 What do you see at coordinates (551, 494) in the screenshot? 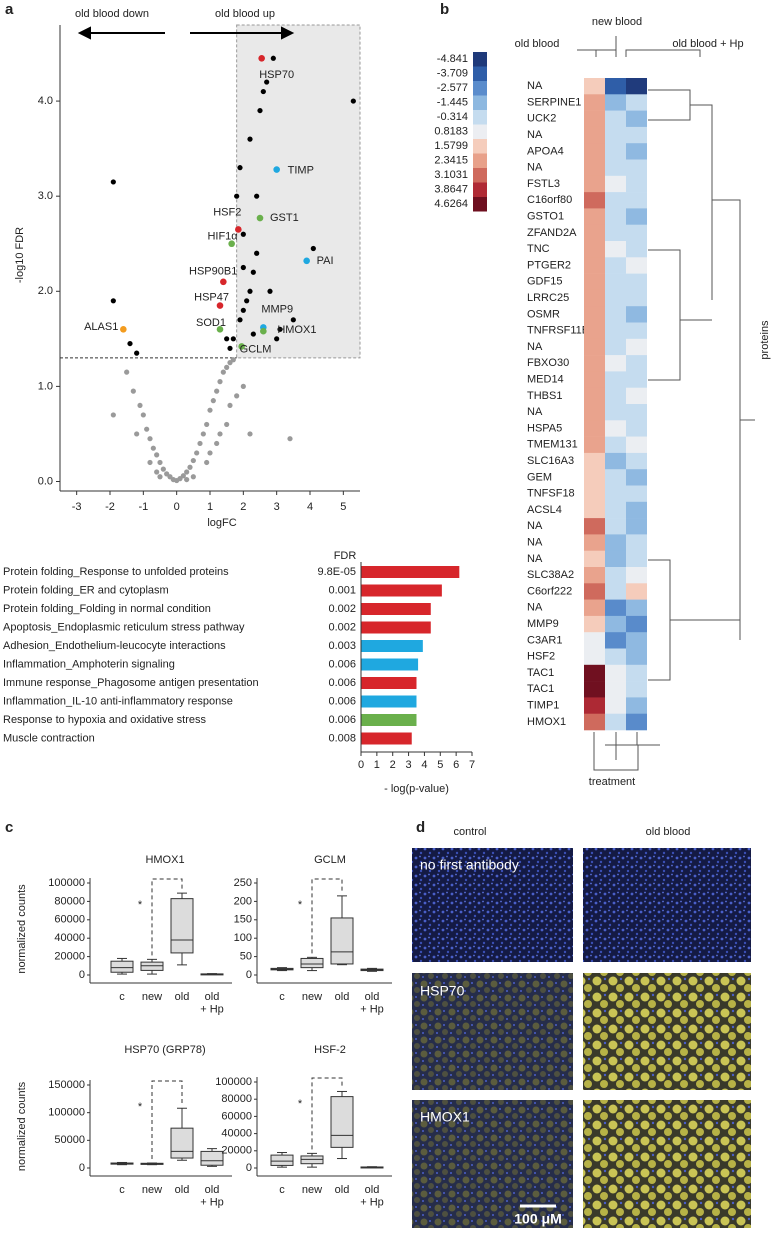
I see `row-label: TNFSF18` at bounding box center [551, 494].